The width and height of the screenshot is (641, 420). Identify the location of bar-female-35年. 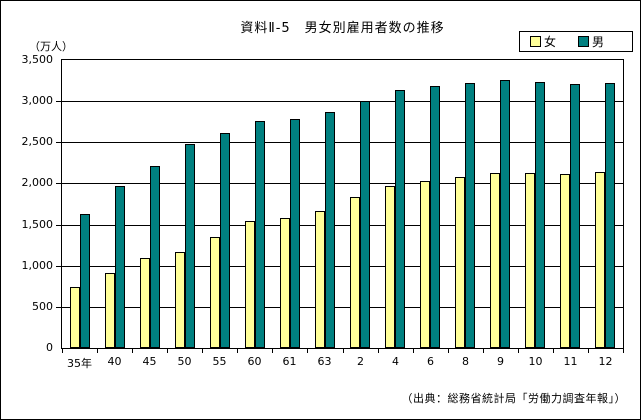
(74, 317).